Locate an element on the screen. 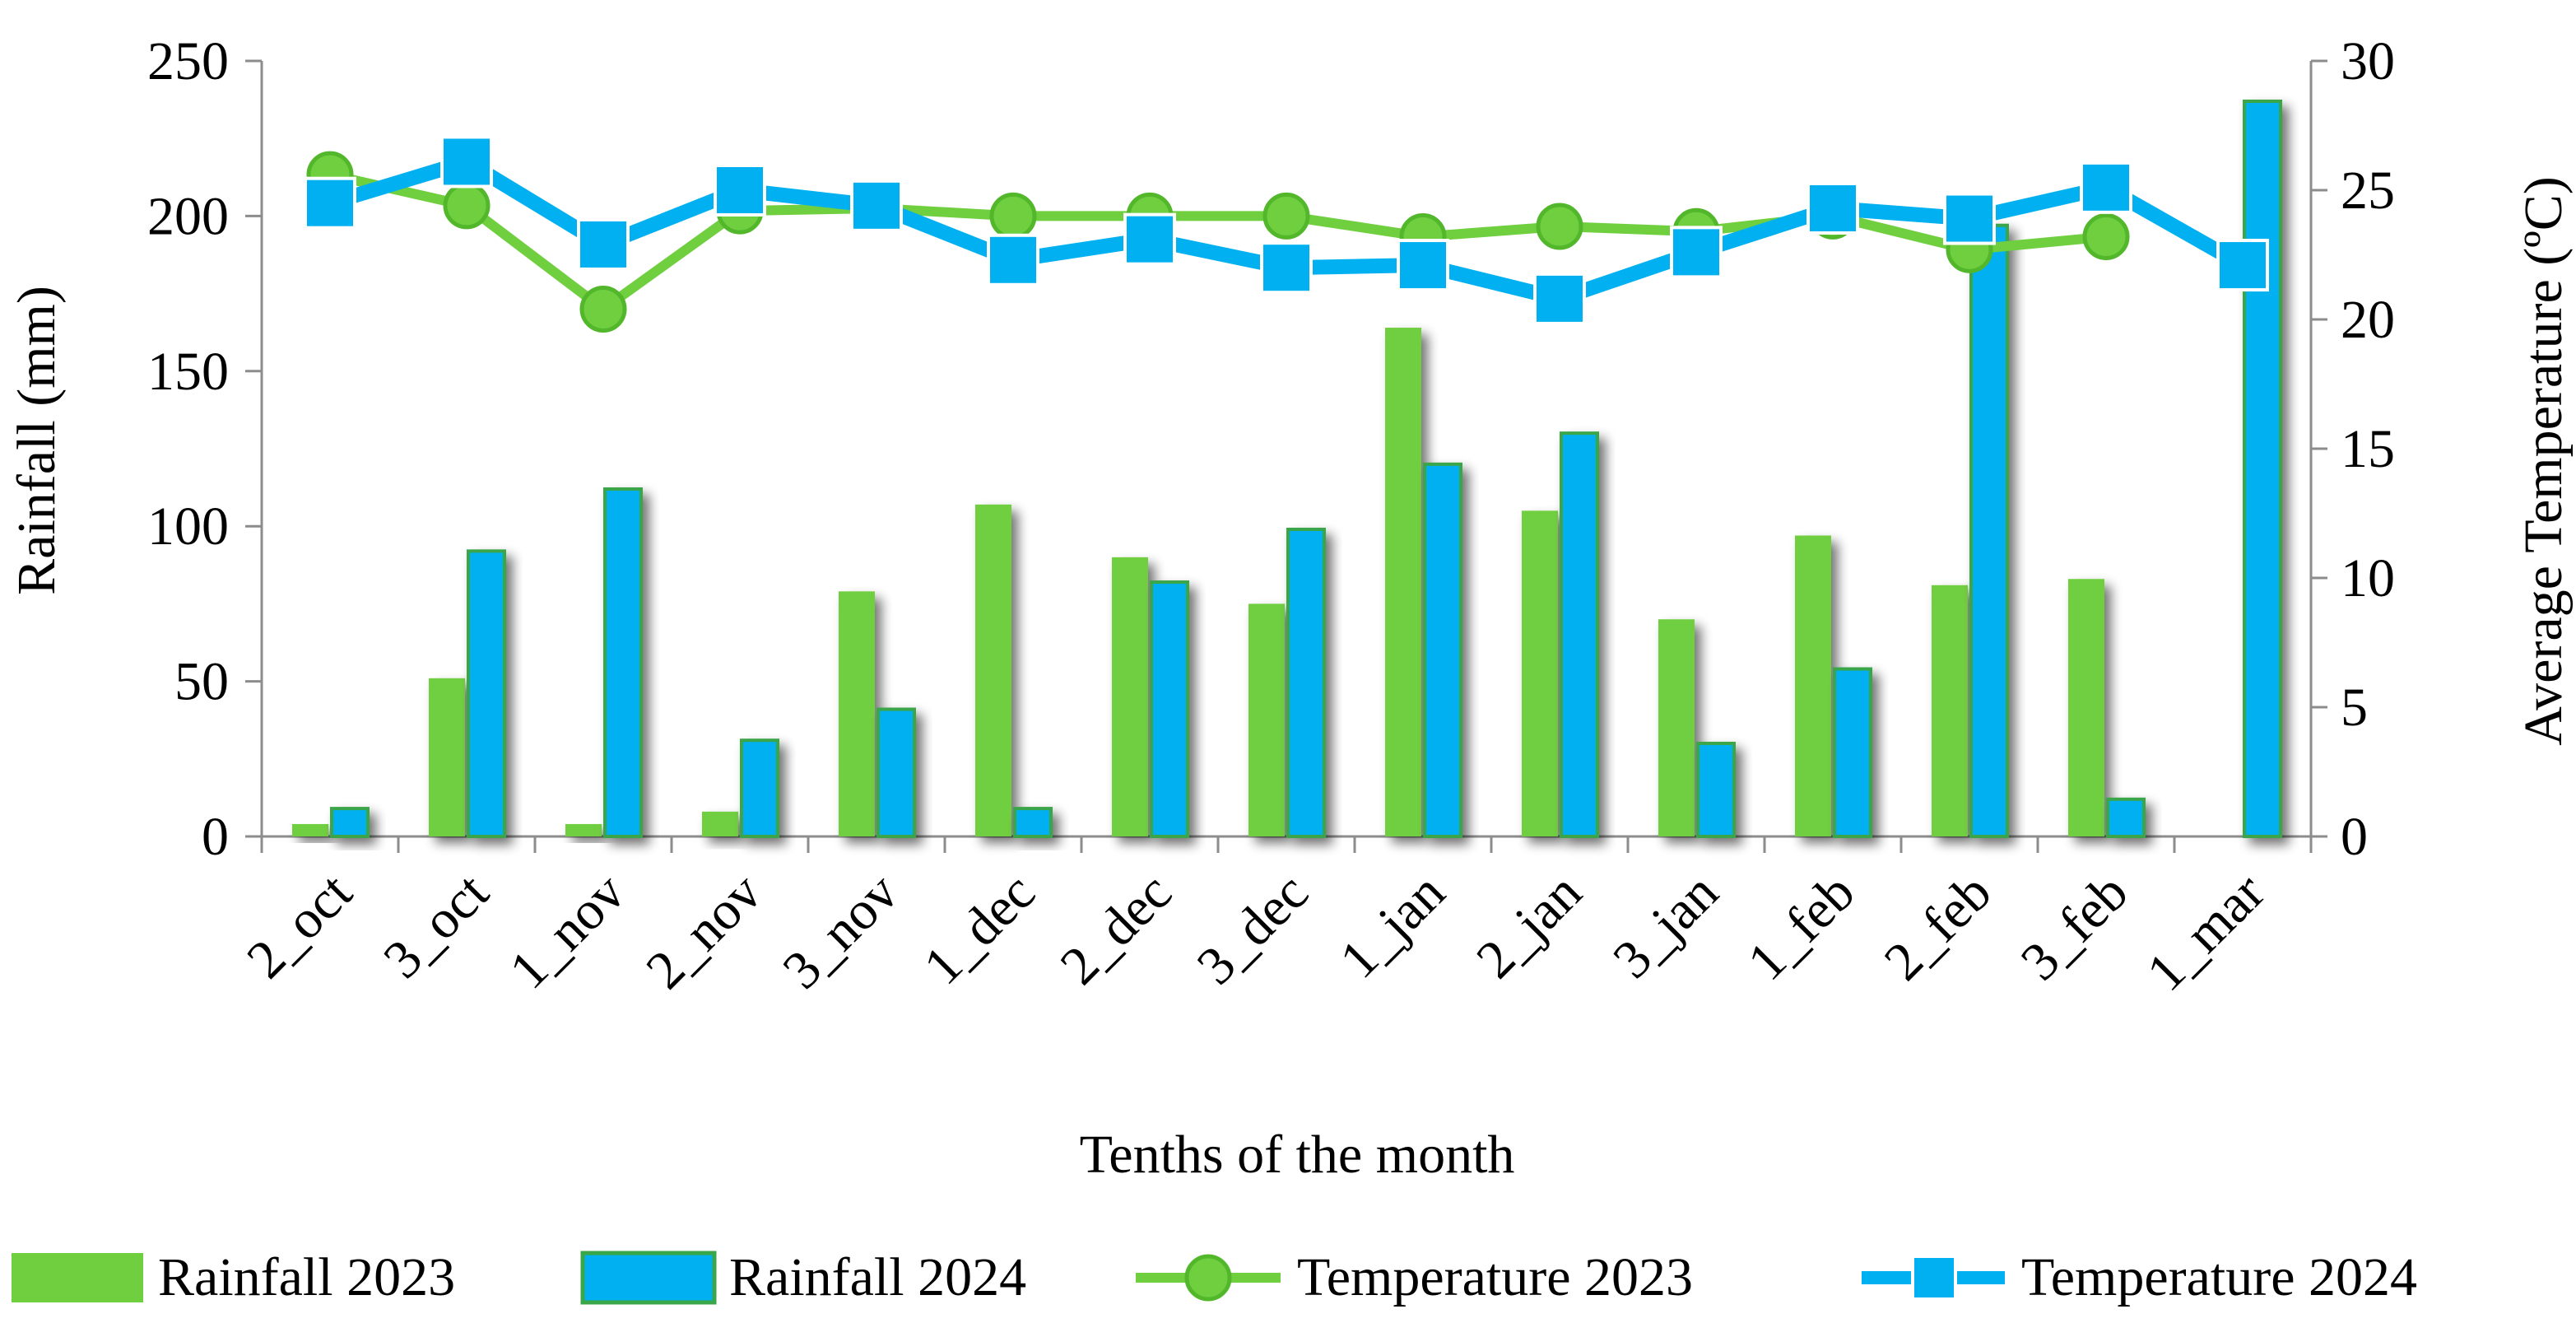  x-tick-label: 2_nov is located at coordinates (704, 931).